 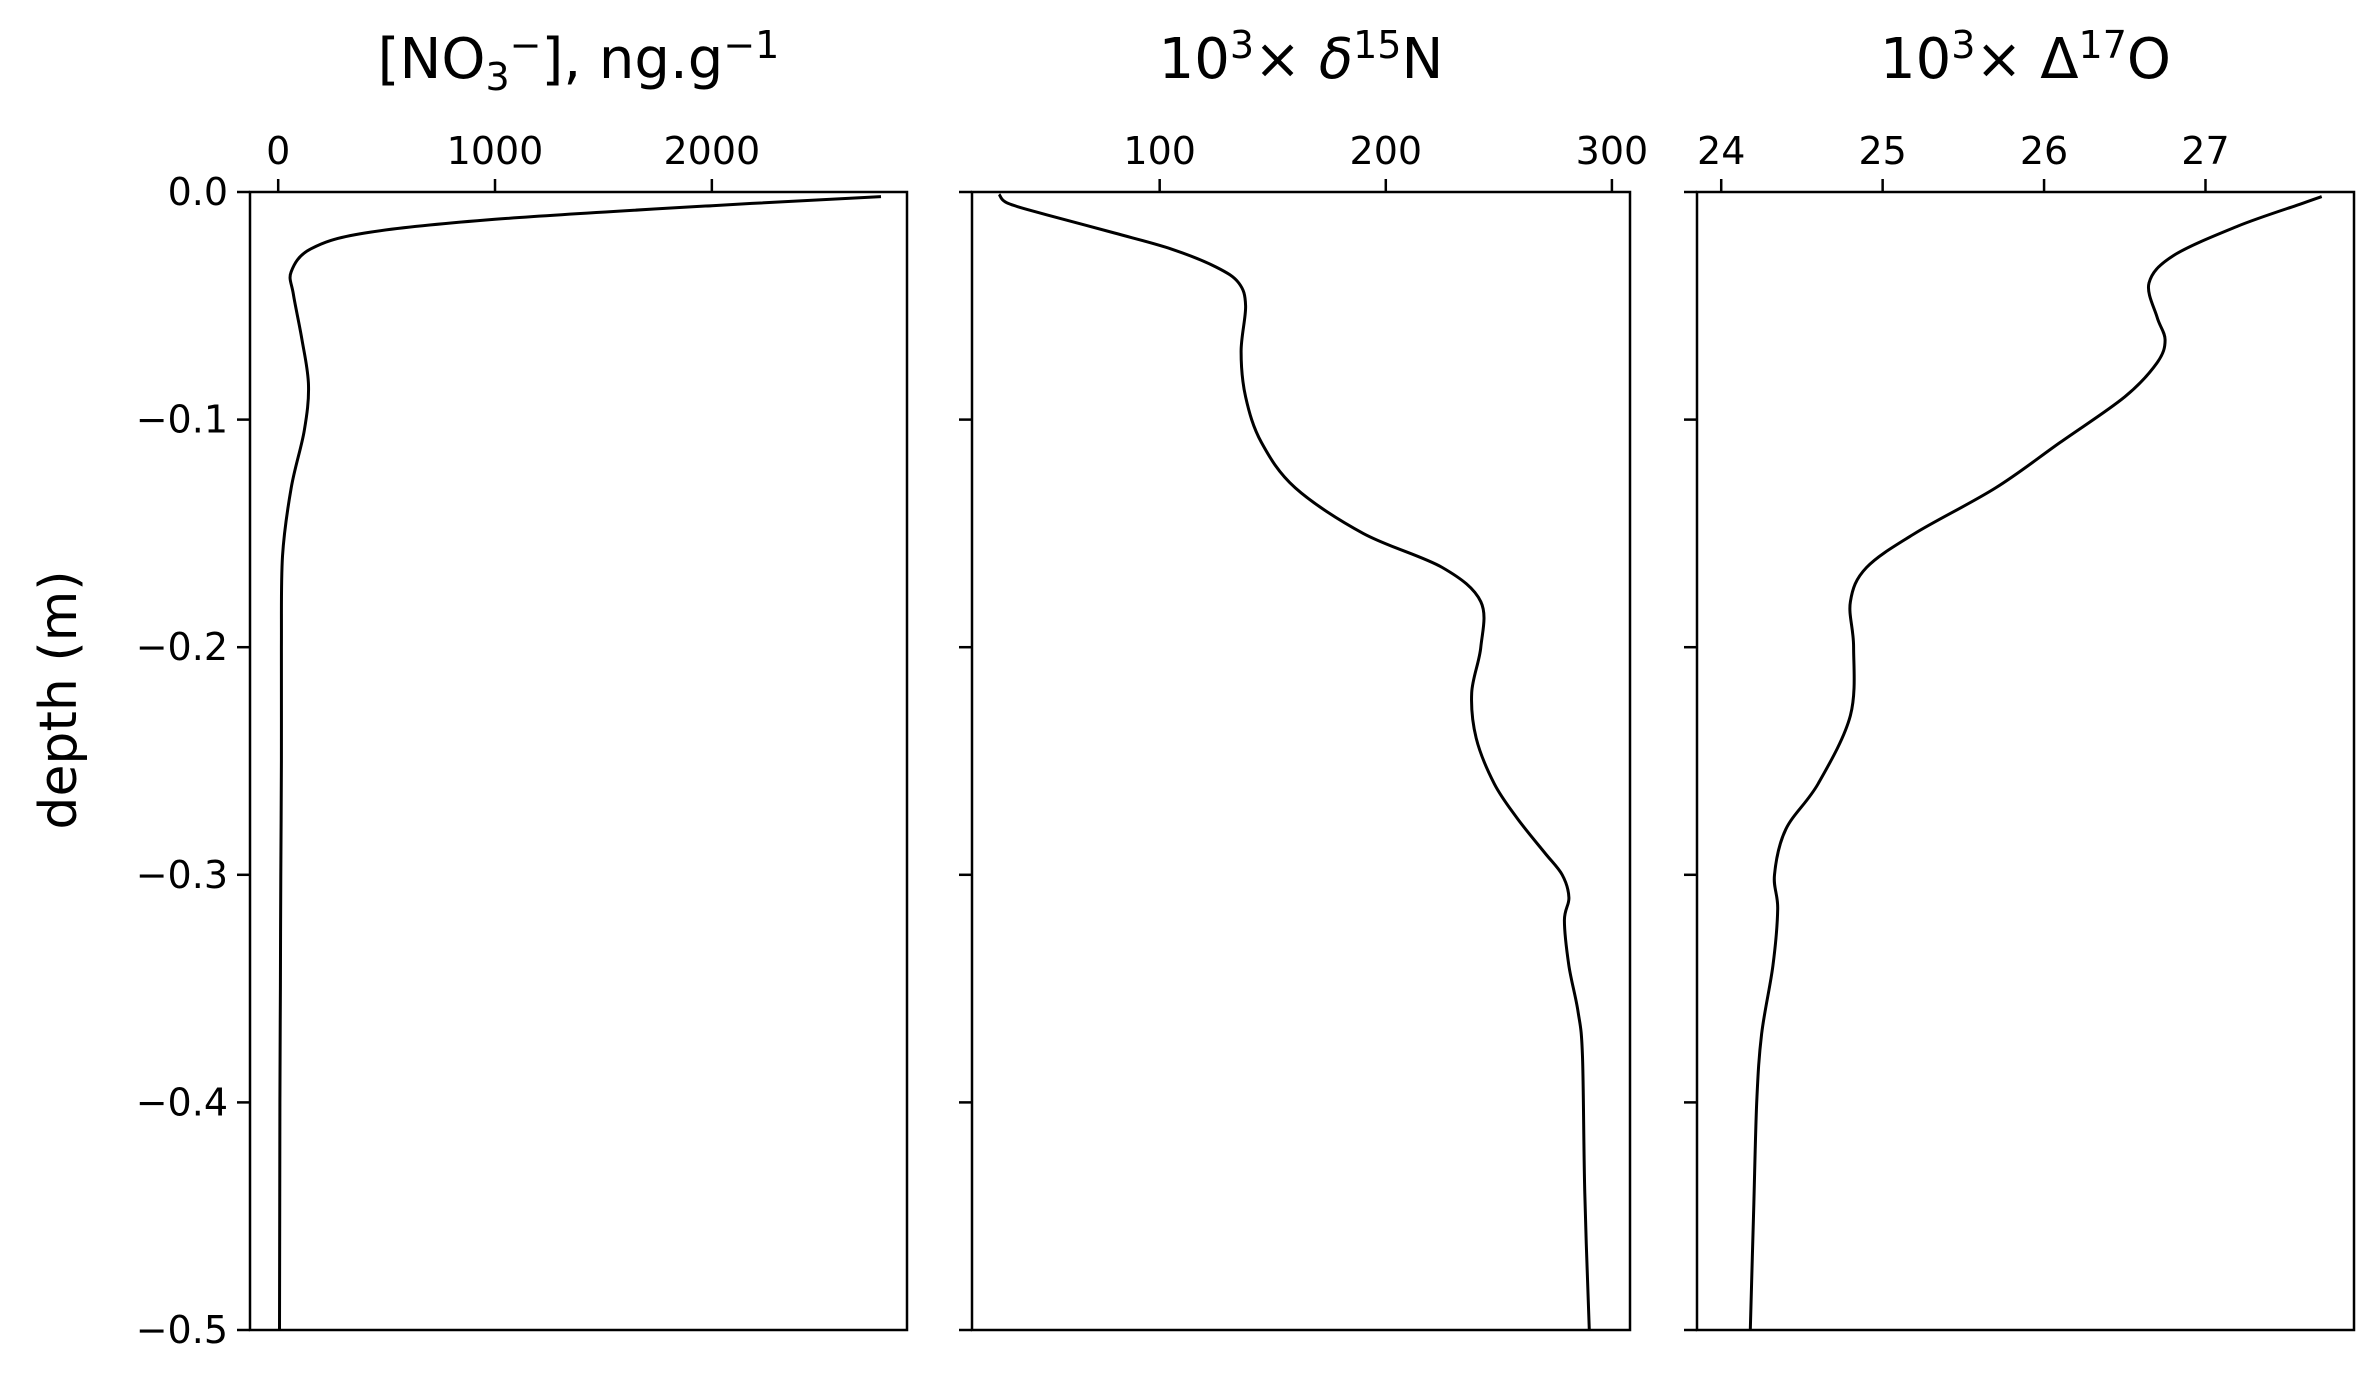 I want to click on ytick-label: −0.2, so click(x=182, y=647).